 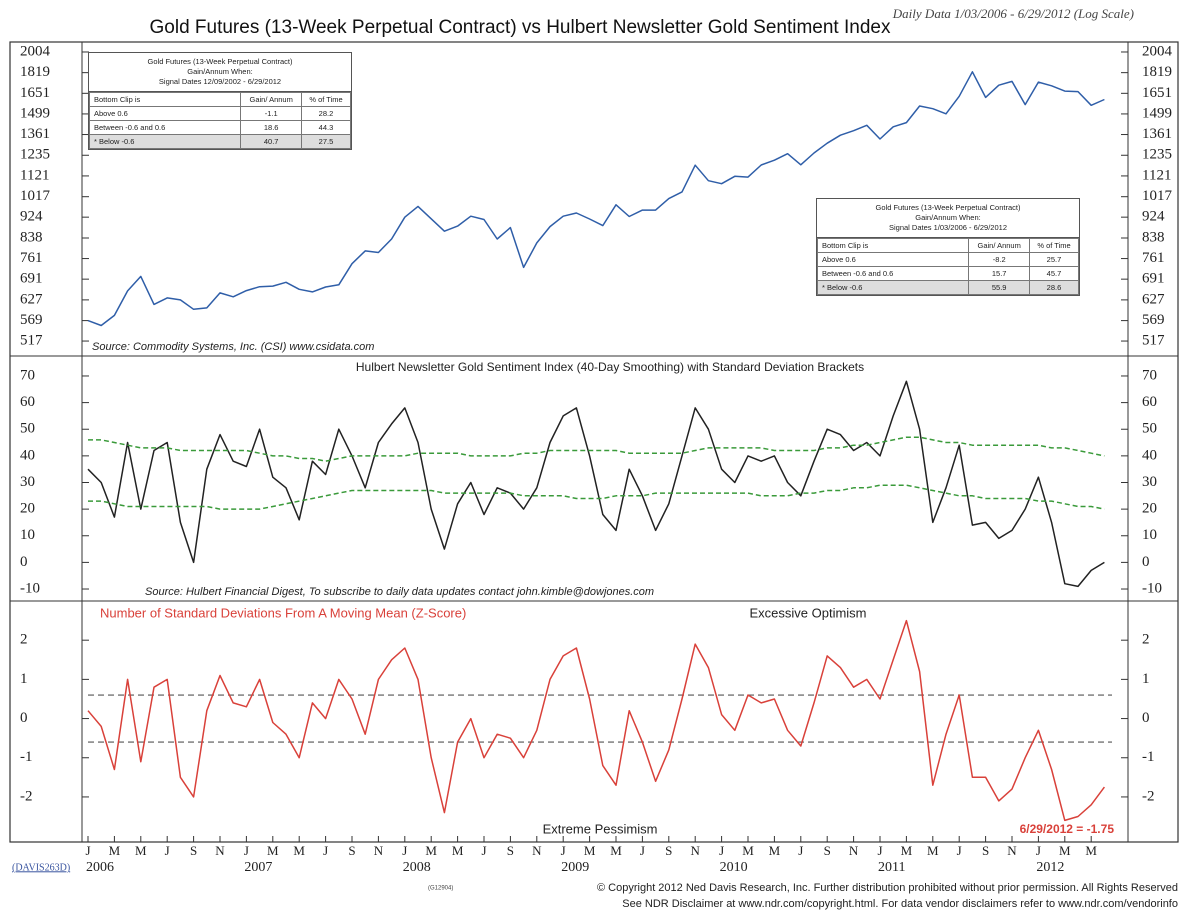 I want to click on table-cell: 15.7, so click(x=999, y=273).